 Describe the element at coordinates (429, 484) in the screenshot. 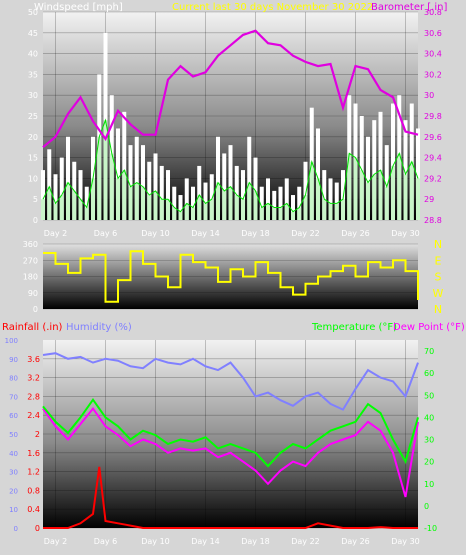

I see `temp-y-tick-label: 10` at that location.